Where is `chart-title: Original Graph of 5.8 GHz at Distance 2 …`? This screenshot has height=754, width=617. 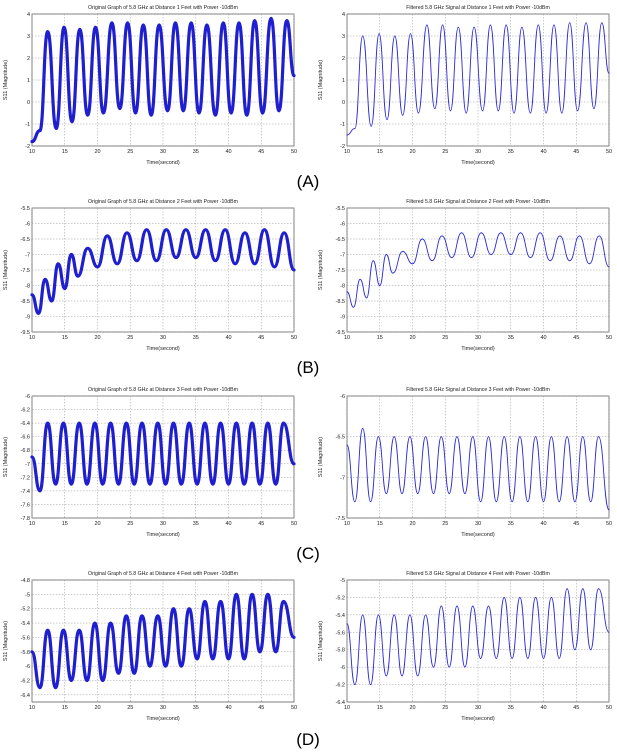
chart-title: Original Graph of 5.8 GHz at Distance 2 … is located at coordinates (163, 202).